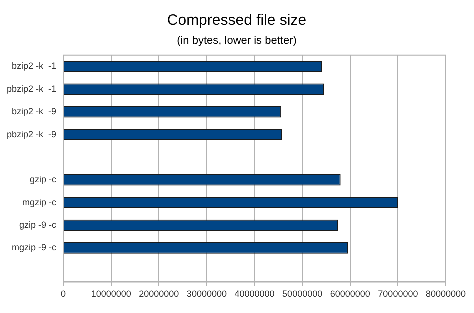  Describe the element at coordinates (302, 294) in the screenshot. I see `x-tick-label: 50000000` at that location.